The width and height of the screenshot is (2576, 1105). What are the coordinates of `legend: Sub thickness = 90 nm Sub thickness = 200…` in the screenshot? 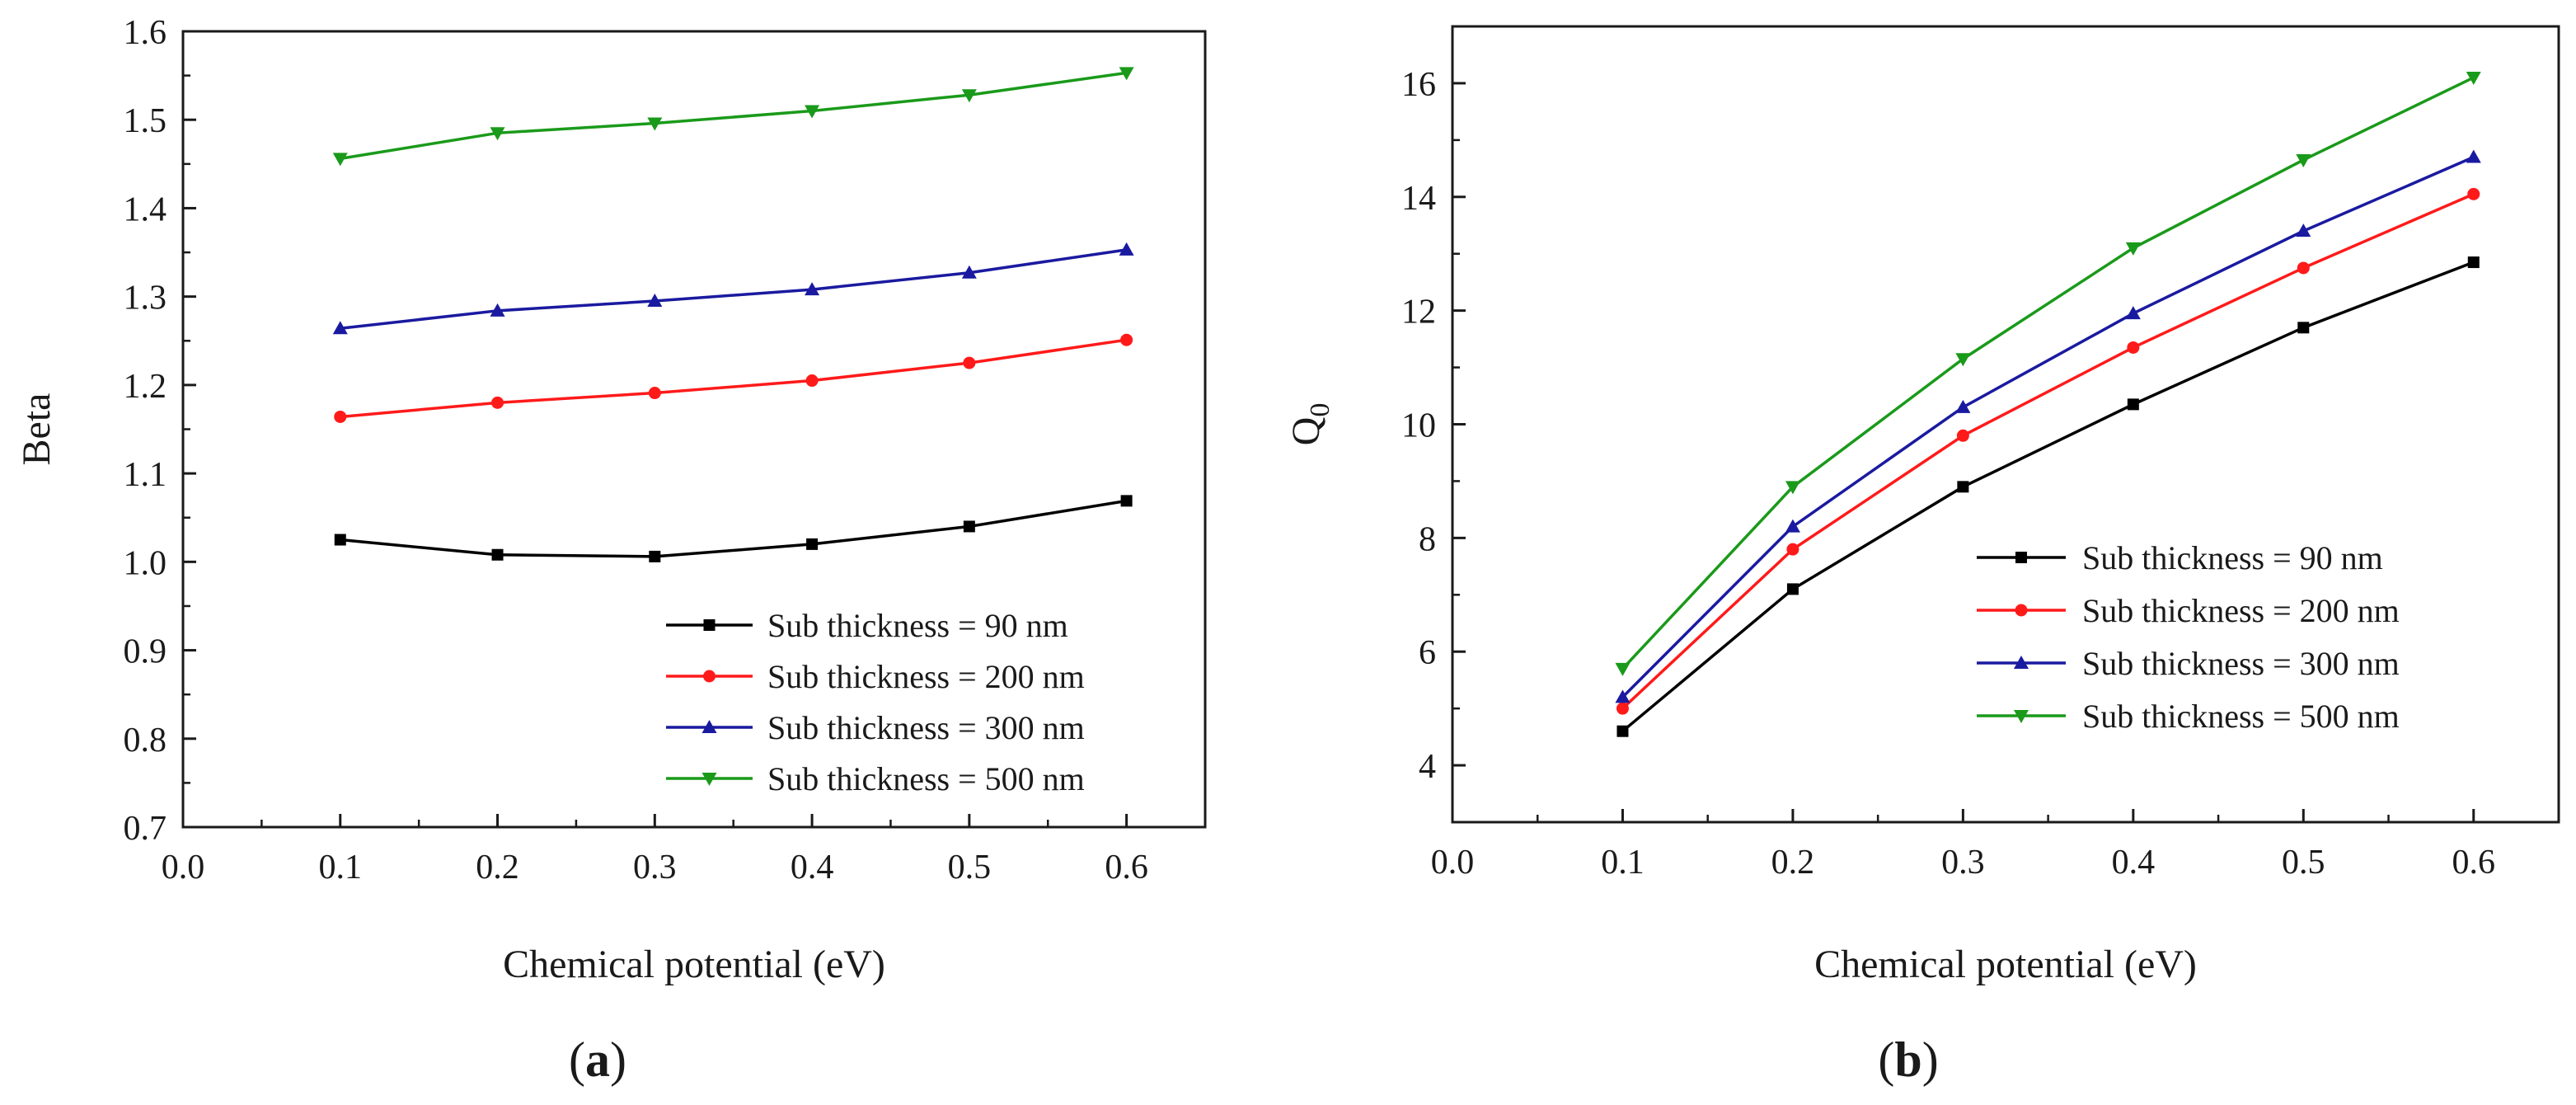 It's located at (2189, 637).